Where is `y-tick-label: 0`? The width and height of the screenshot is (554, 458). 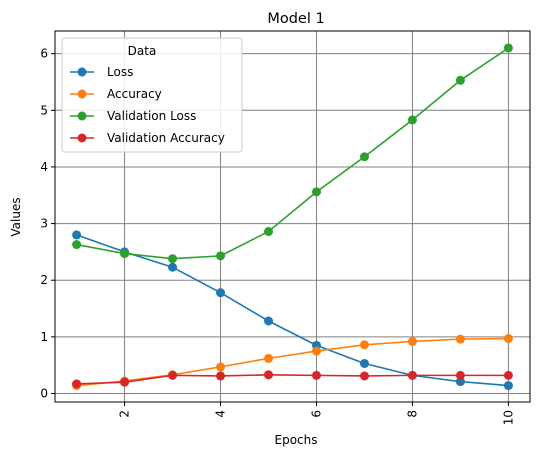
y-tick-label: 0 is located at coordinates (44, 394).